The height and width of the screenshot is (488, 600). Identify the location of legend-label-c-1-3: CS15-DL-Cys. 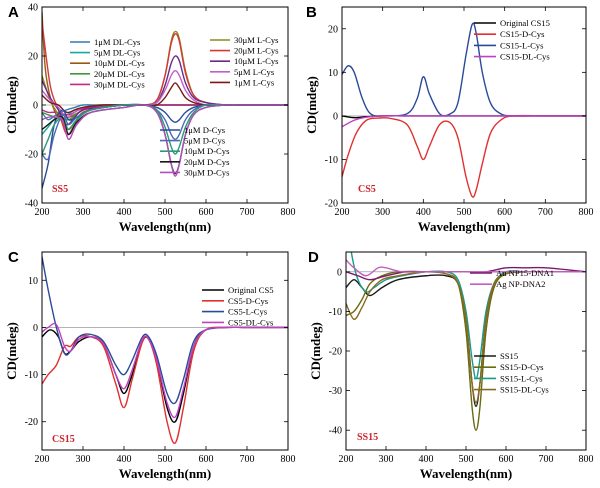
(525, 57).